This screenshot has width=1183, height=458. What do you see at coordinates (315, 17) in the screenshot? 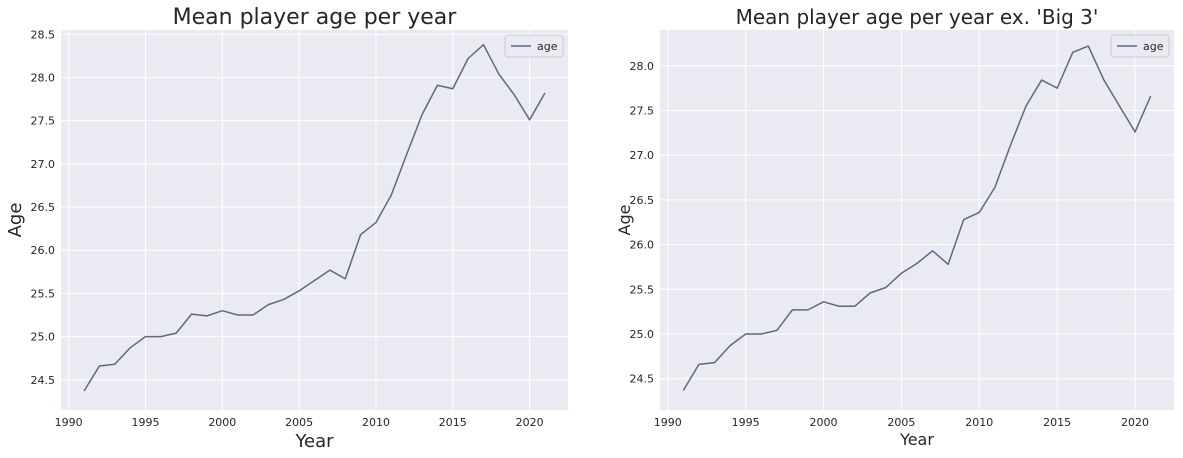
I see `chart-title: Mean player age per year` at bounding box center [315, 17].